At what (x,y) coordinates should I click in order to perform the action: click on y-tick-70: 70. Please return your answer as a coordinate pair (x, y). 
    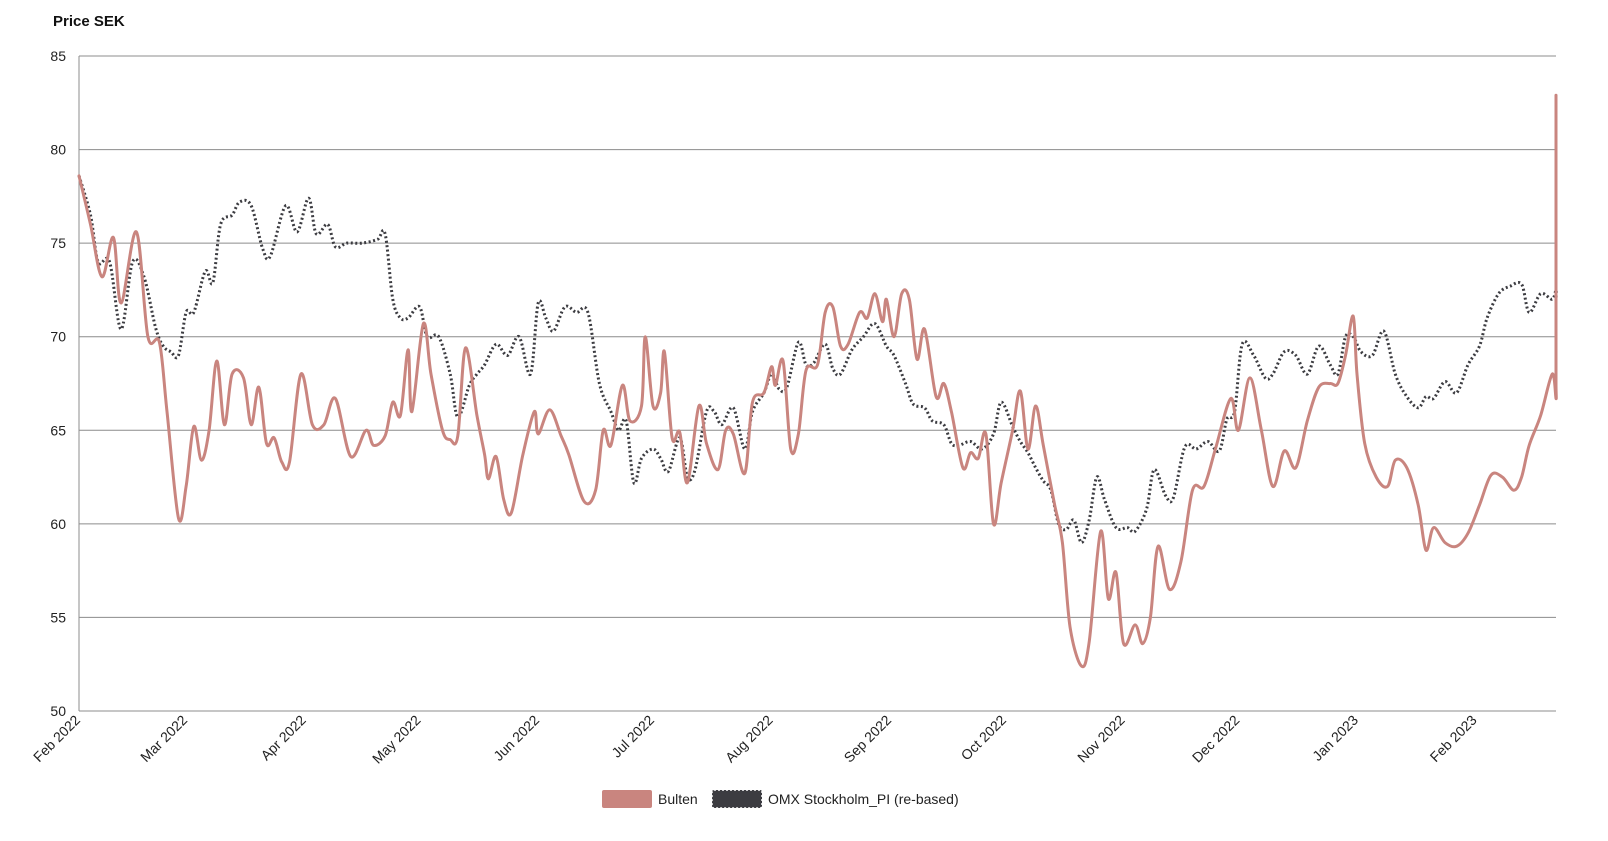
    Looking at the image, I should click on (58, 337).